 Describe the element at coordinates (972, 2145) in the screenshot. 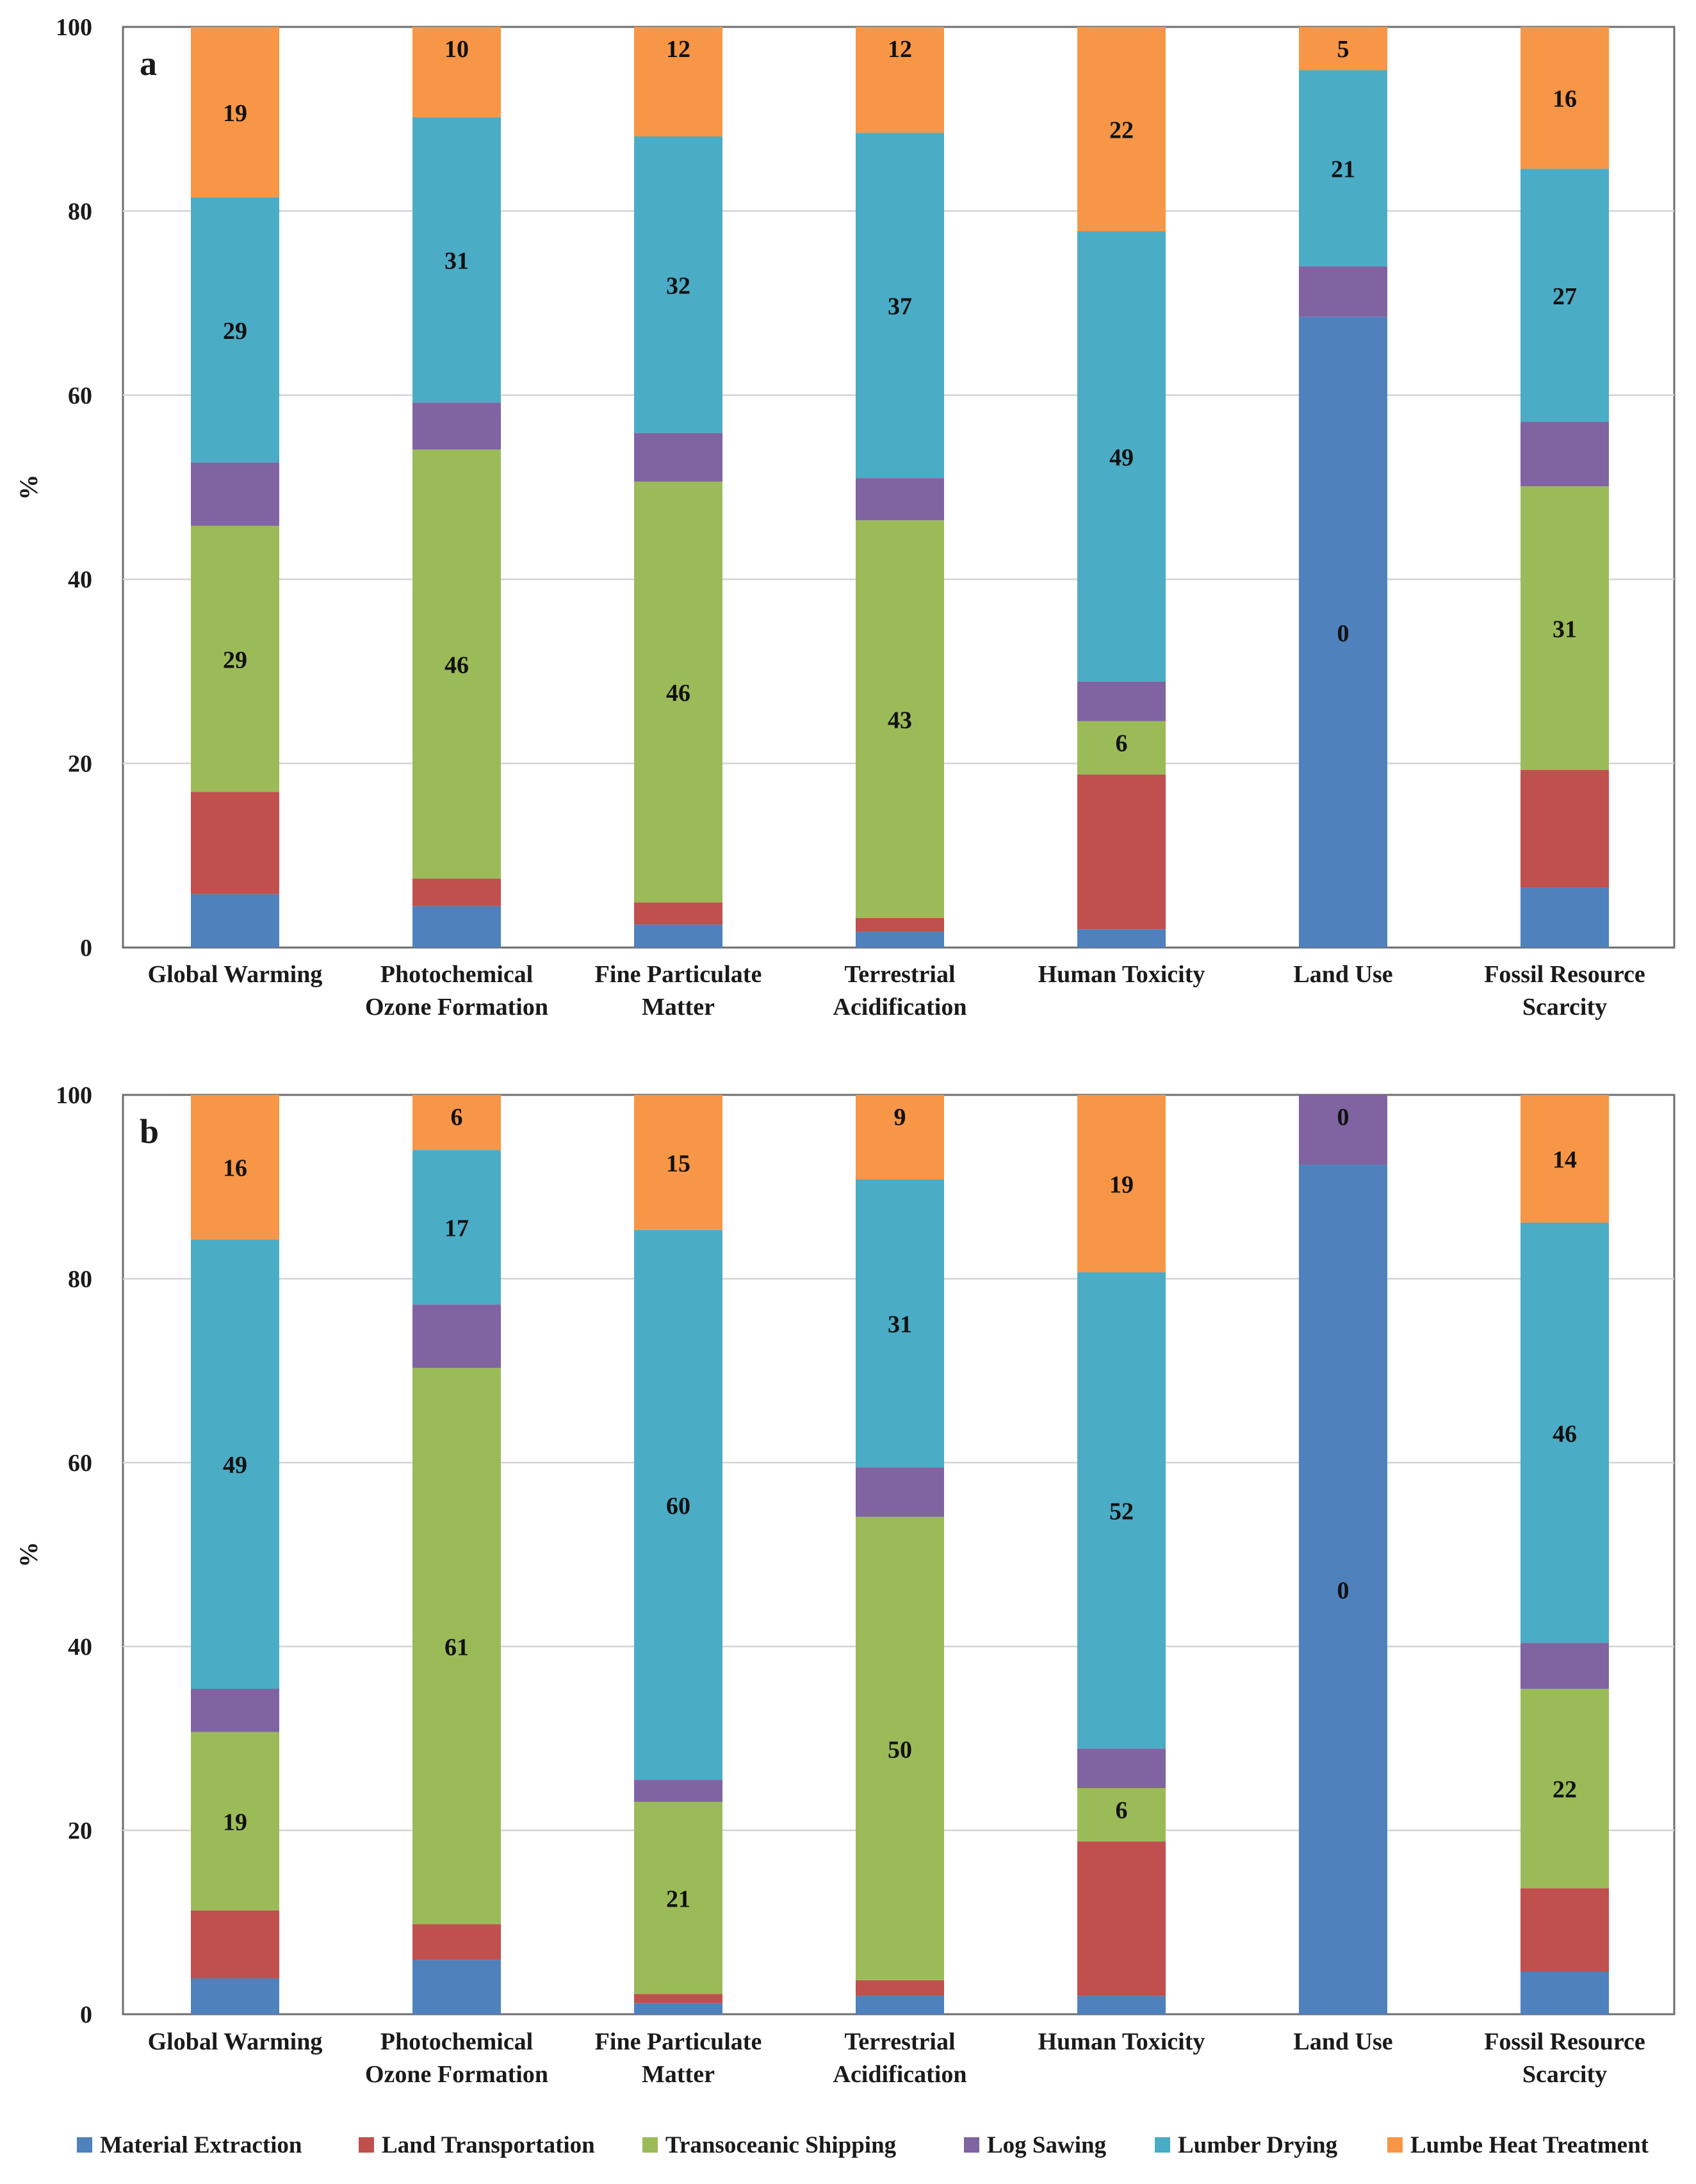

I see `legend-swatch-log-sawing` at that location.